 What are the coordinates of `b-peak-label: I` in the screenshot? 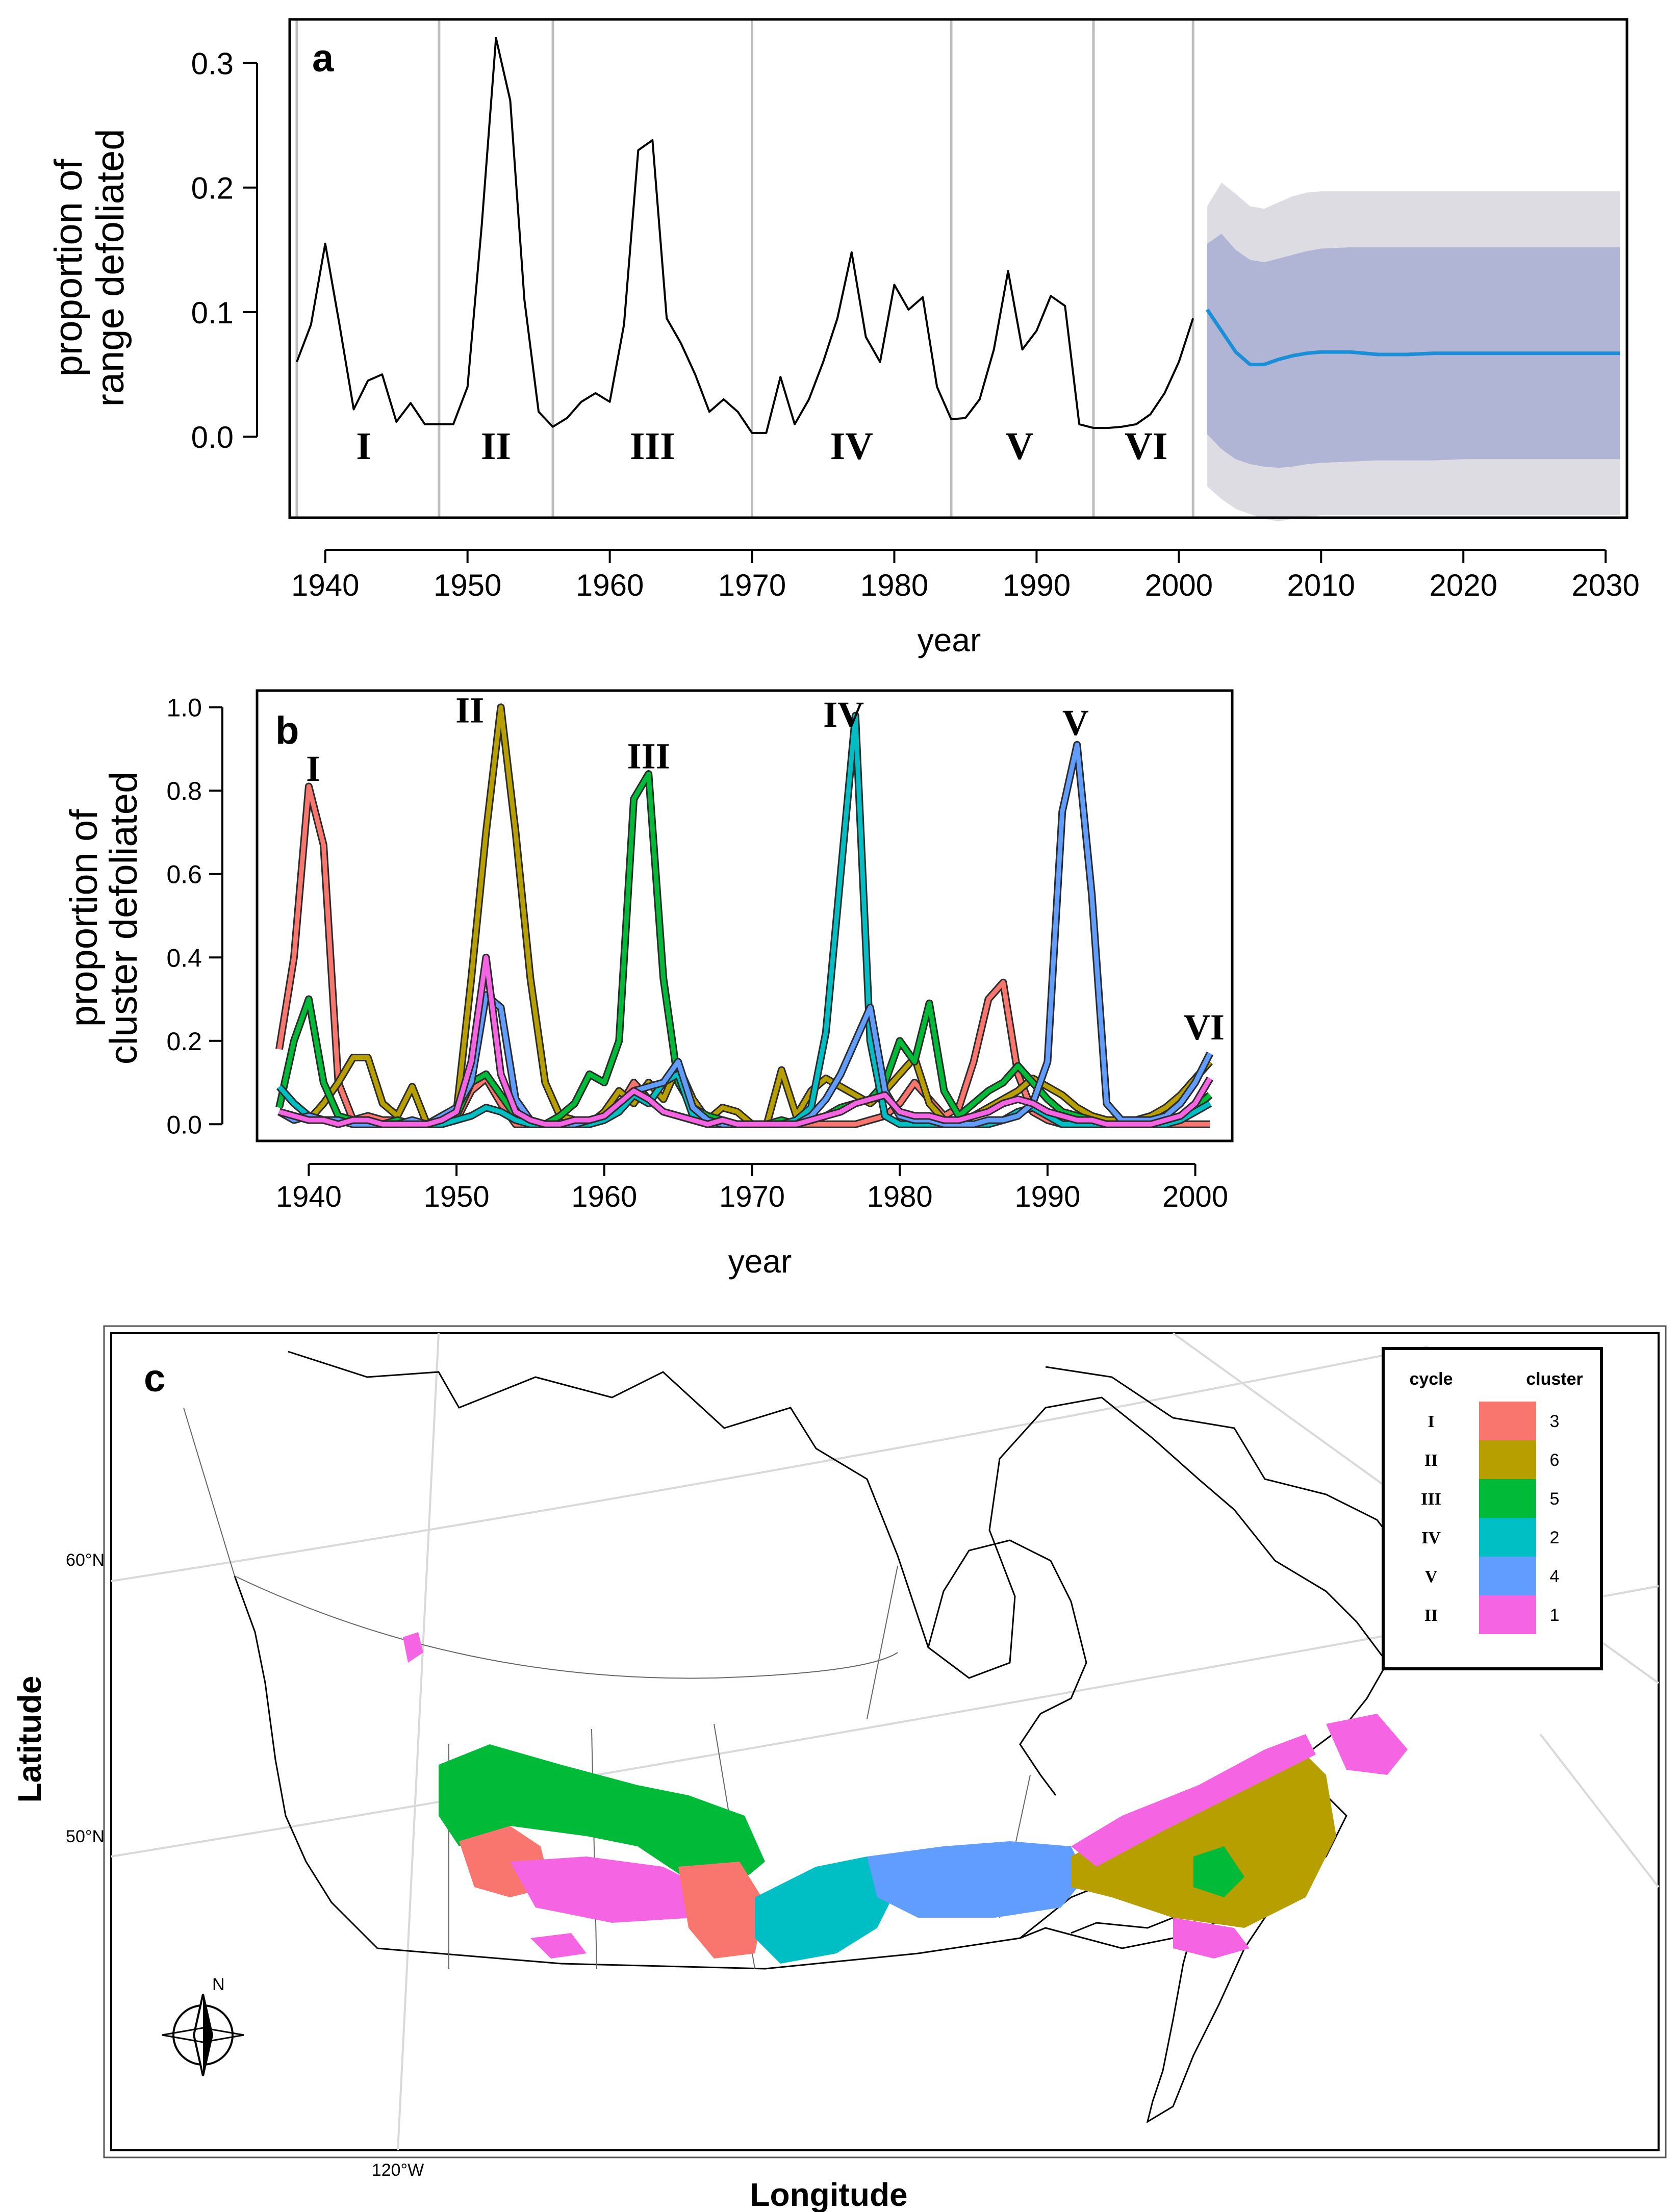 It's located at (313, 768).